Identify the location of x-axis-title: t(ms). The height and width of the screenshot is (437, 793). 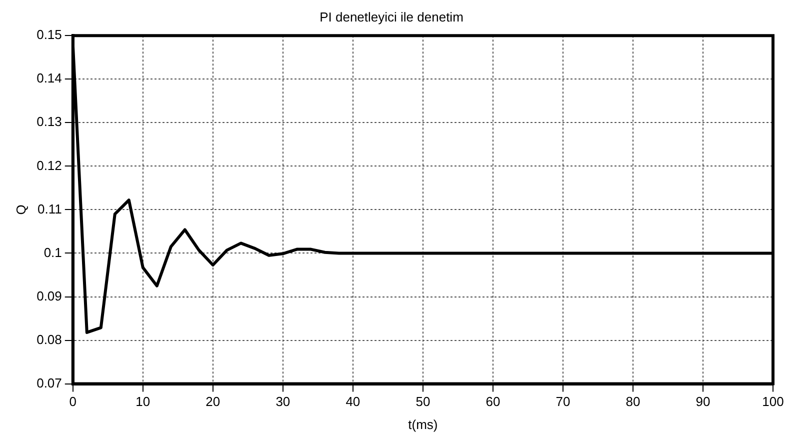
(423, 424).